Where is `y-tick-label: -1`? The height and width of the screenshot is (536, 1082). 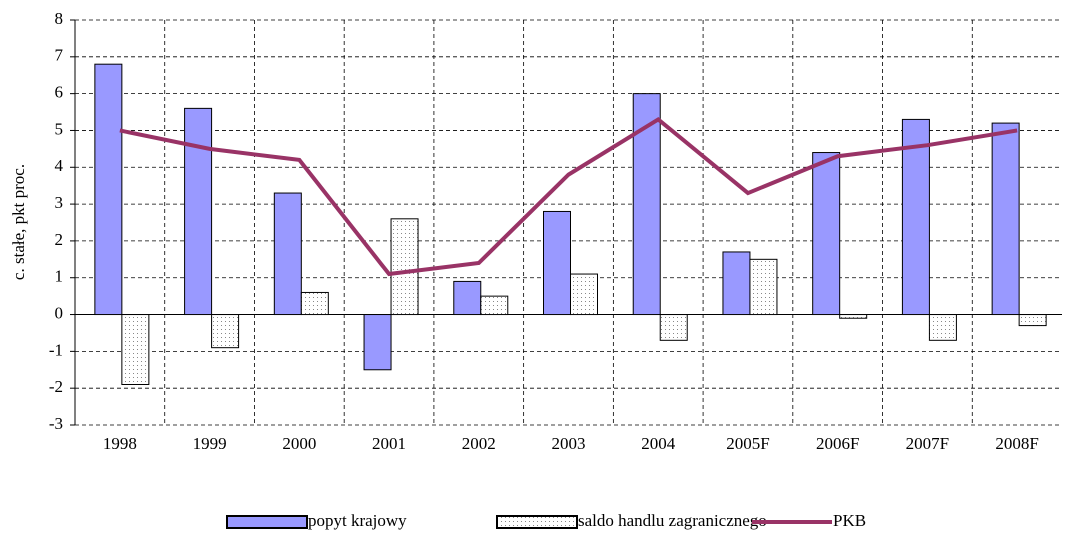 y-tick-label: -1 is located at coordinates (56, 349).